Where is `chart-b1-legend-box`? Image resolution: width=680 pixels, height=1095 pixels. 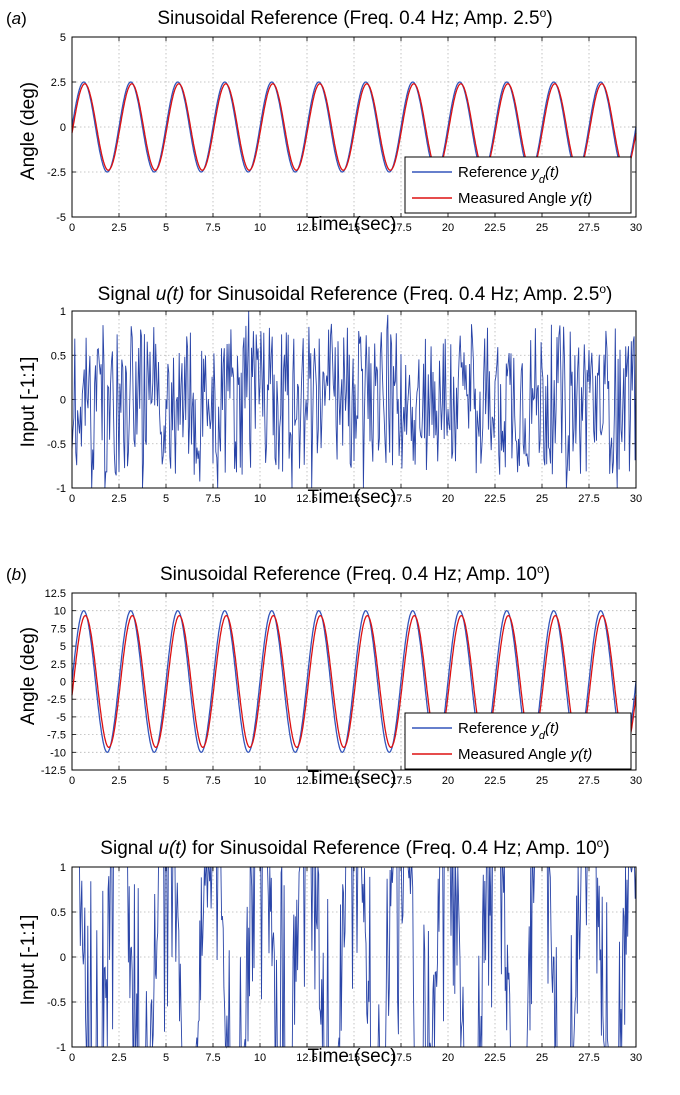 chart-b1-legend-box is located at coordinates (518, 741).